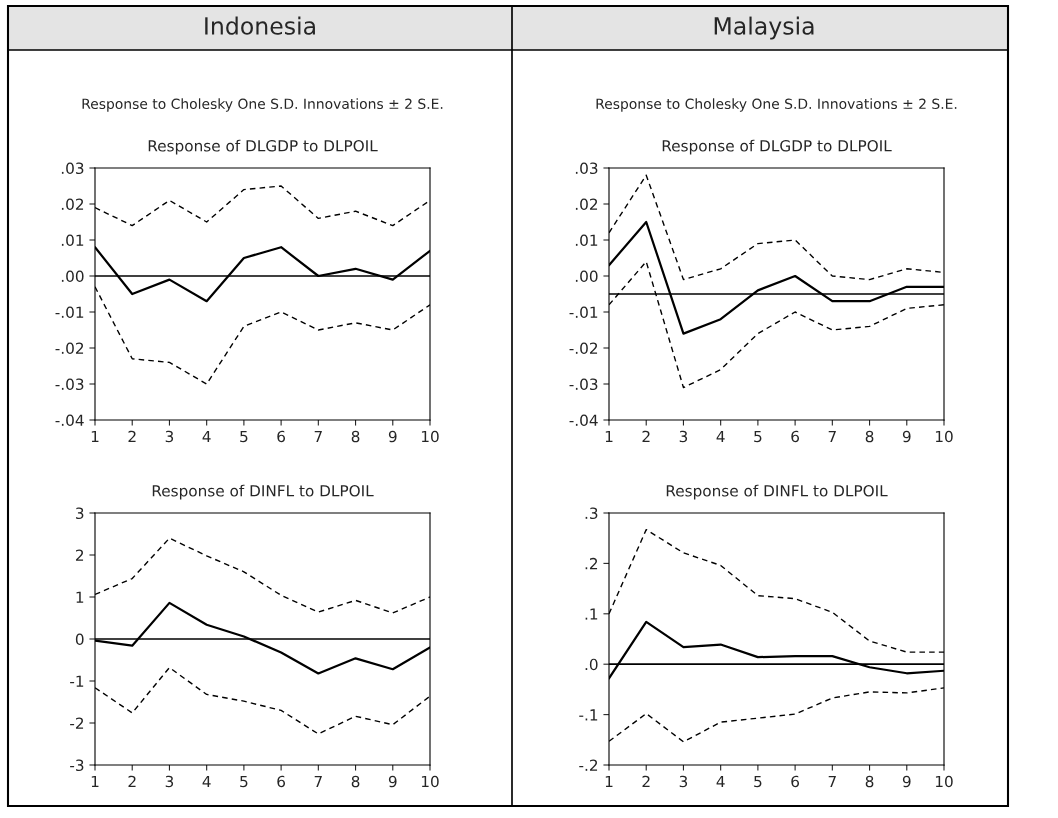  I want to click on text: Indonesia, so click(260, 25).